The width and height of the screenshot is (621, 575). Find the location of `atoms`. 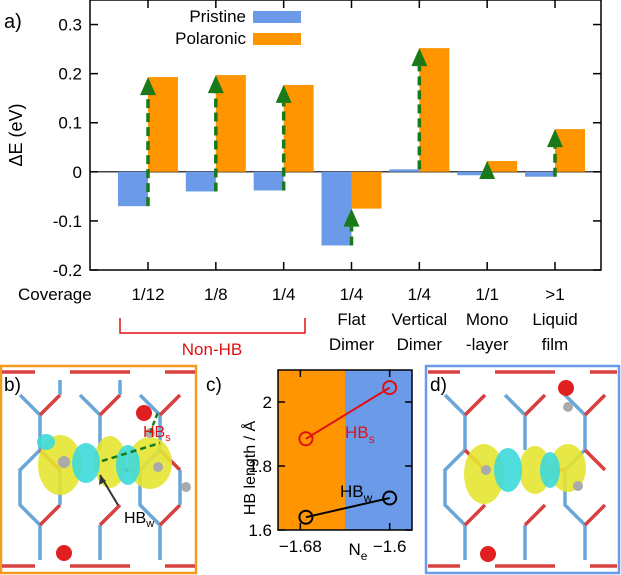

atoms is located at coordinates (123, 483).